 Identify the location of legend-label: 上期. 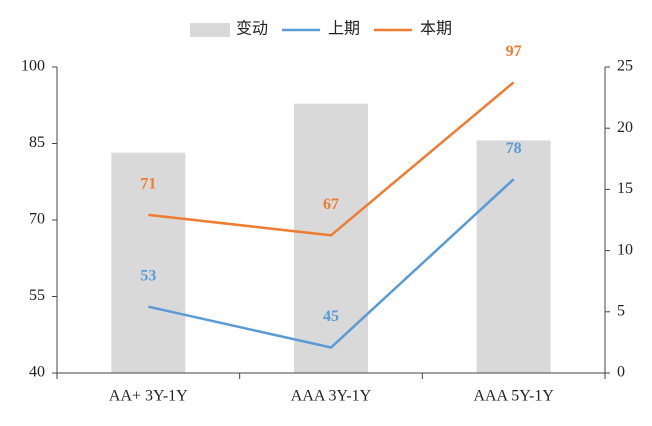
(344, 29).